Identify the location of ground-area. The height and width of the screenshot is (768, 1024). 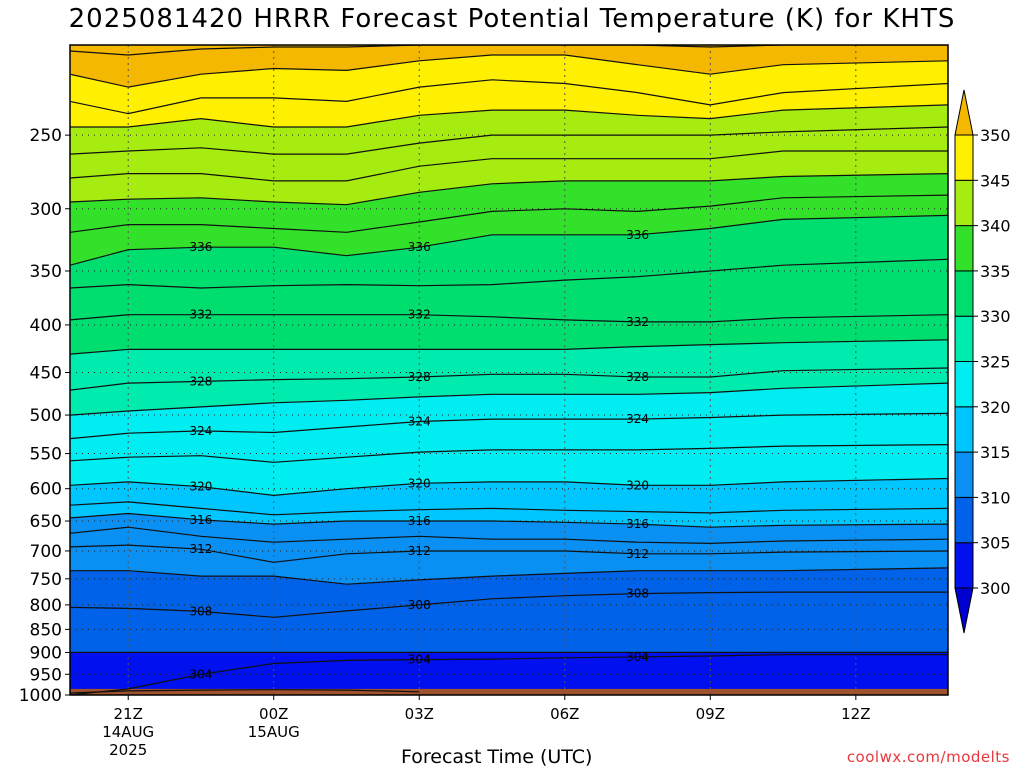
(509, 691).